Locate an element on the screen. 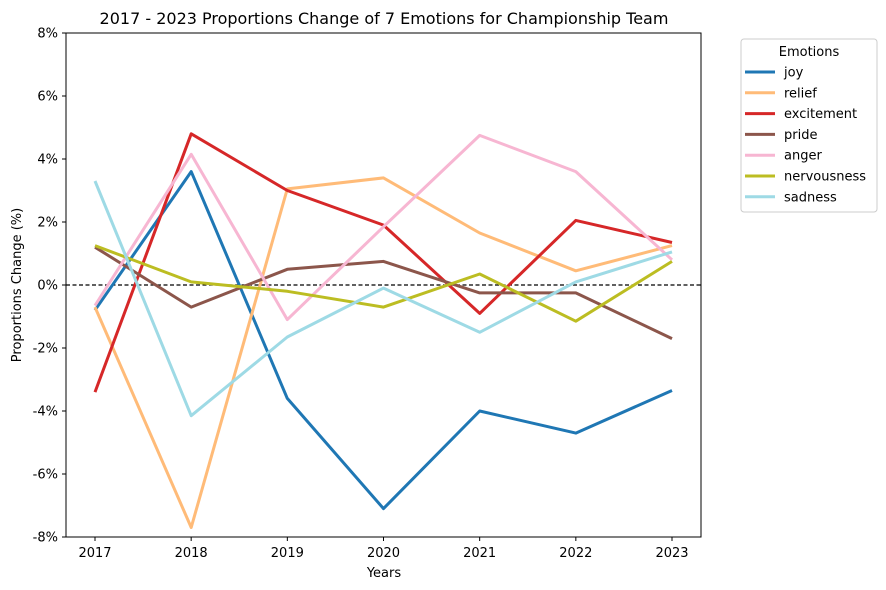 The image size is (886, 590). y-tick-label: 2% is located at coordinates (47, 223).